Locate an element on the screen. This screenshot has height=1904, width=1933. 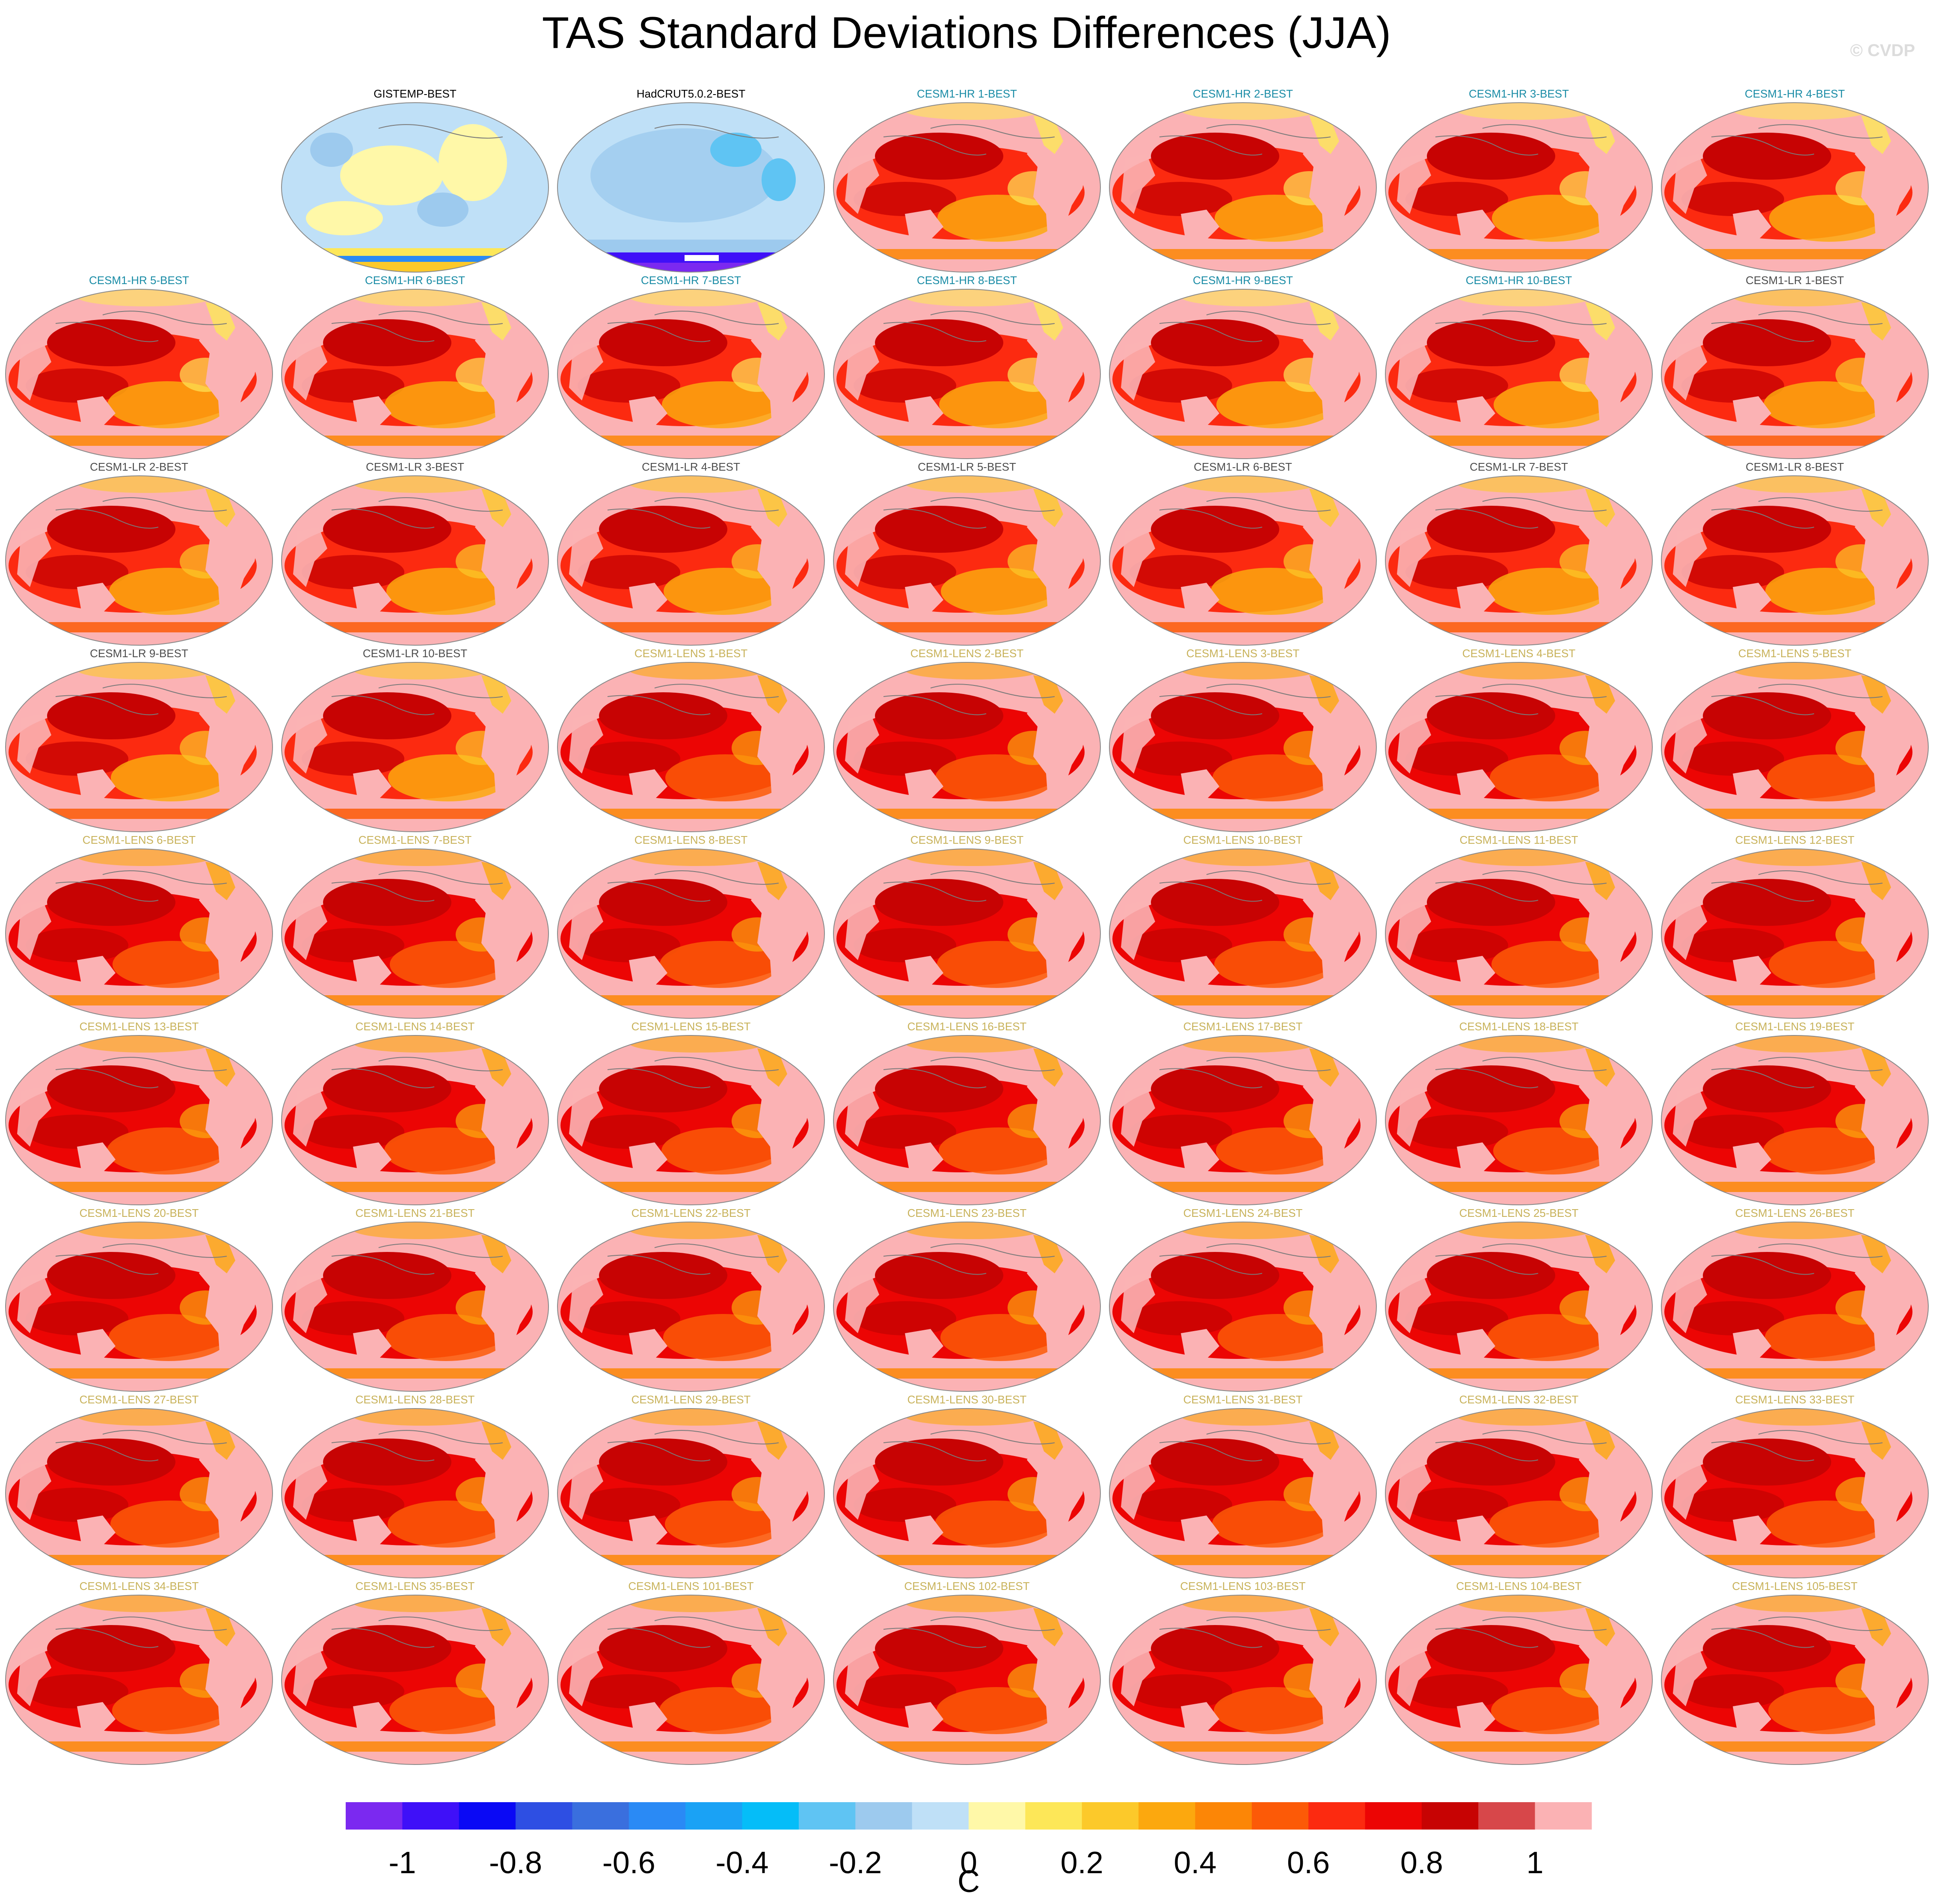
map-panel: CESM1-LR 3-BEST is located at coordinates (415, 553).